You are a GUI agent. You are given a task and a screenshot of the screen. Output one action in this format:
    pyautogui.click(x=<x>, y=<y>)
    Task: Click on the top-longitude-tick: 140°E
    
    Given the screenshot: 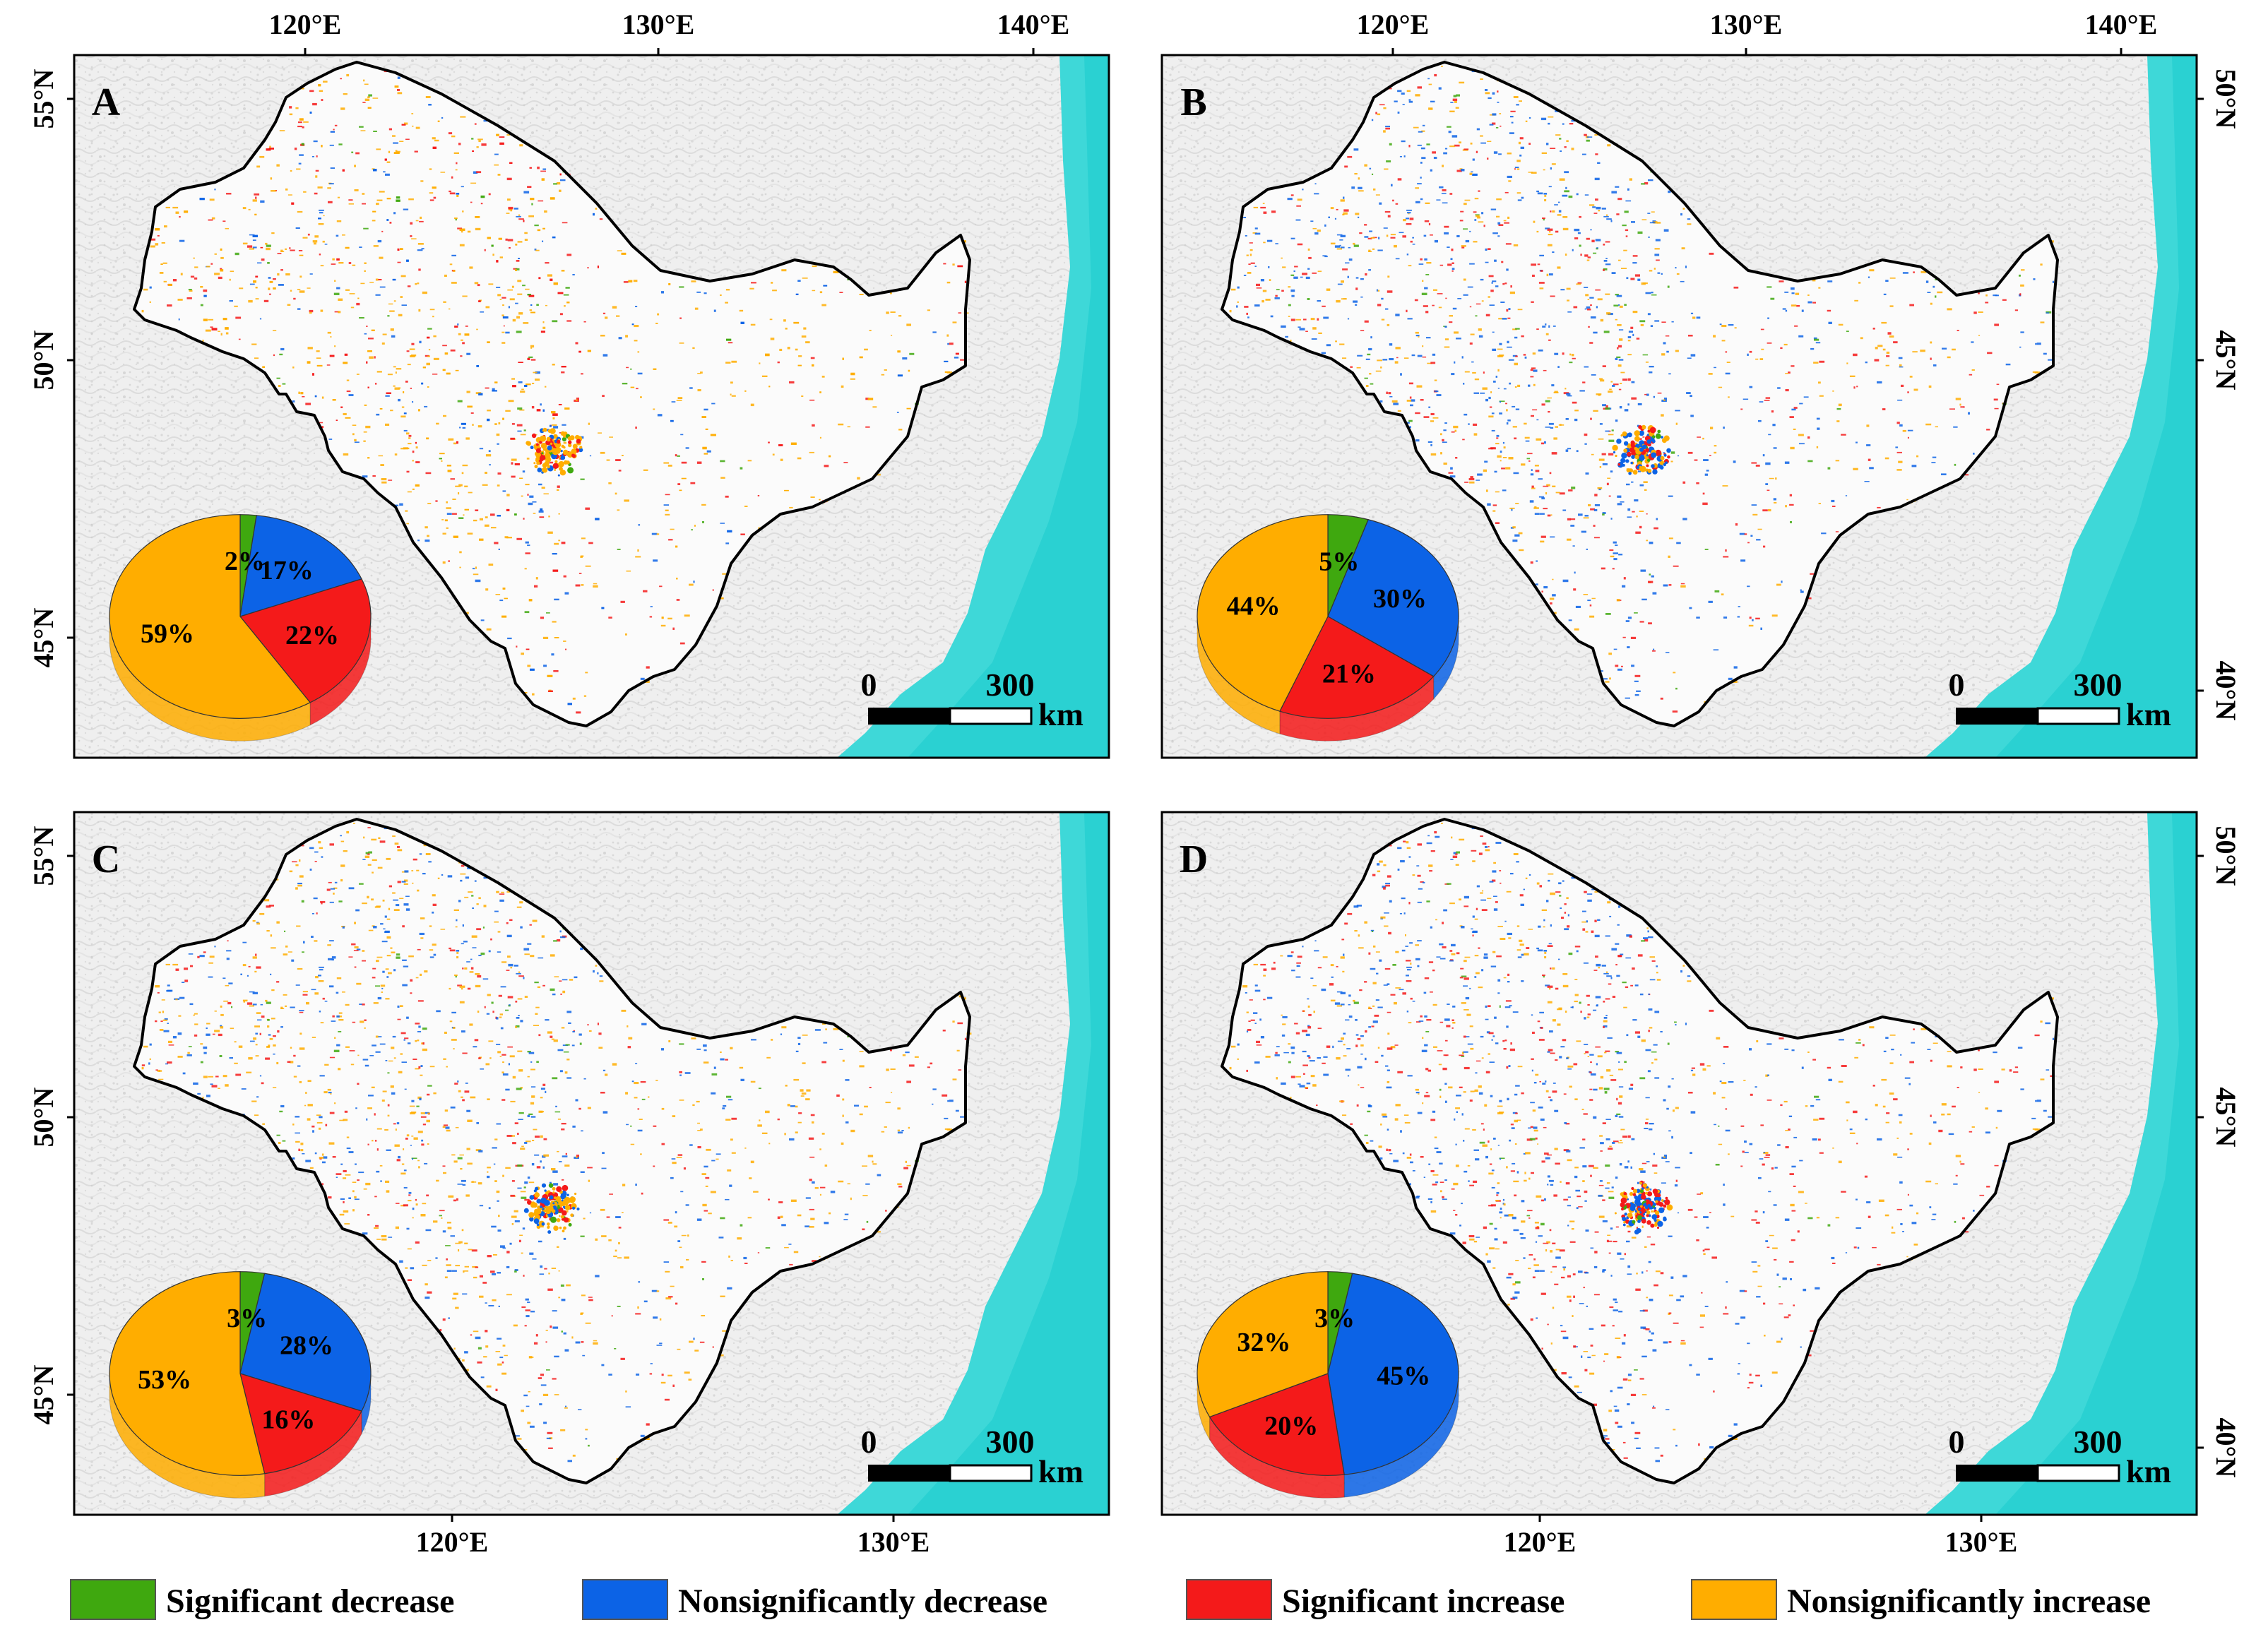 What is the action you would take?
    pyautogui.click(x=1033, y=24)
    